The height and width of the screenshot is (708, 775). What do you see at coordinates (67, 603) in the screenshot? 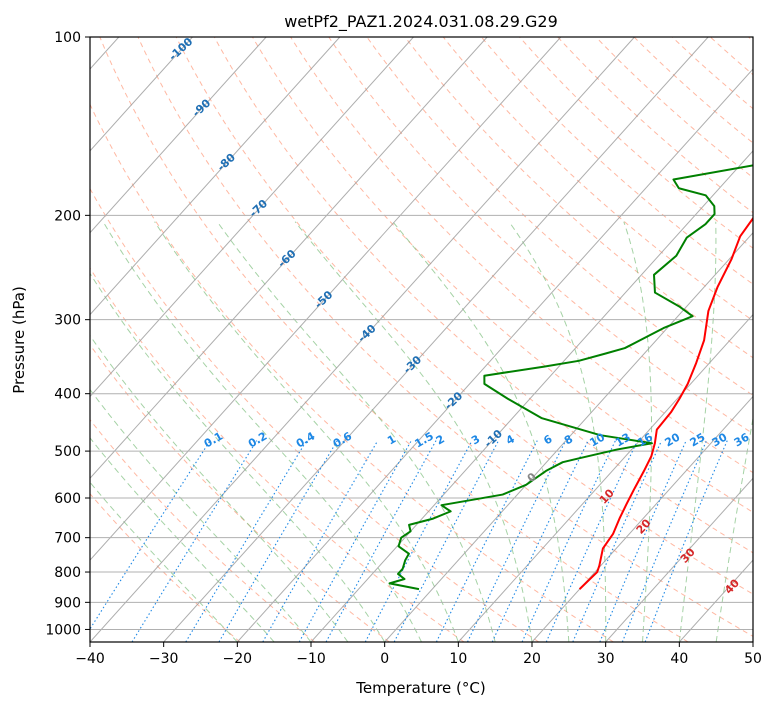
I see `y-tick-label: 900` at bounding box center [67, 603].